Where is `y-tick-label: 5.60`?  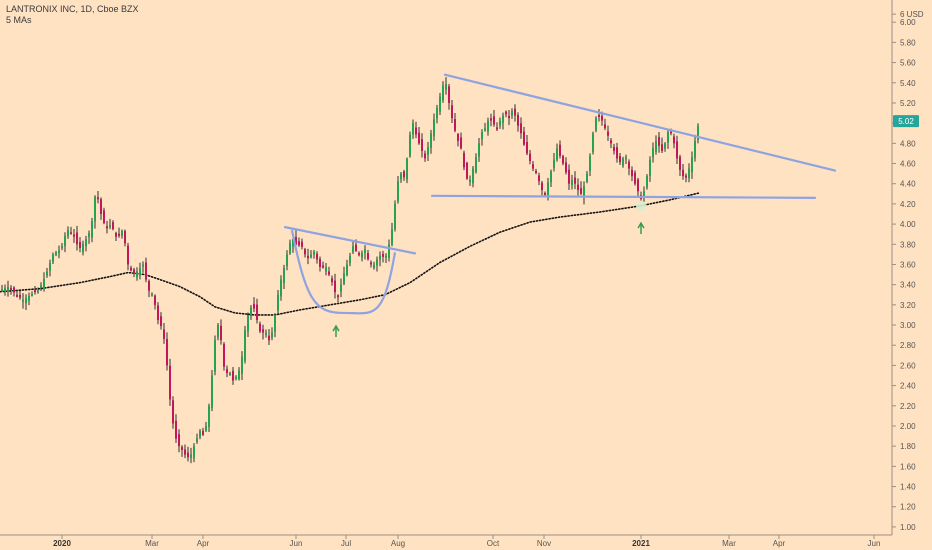
y-tick-label: 5.60 is located at coordinates (908, 63).